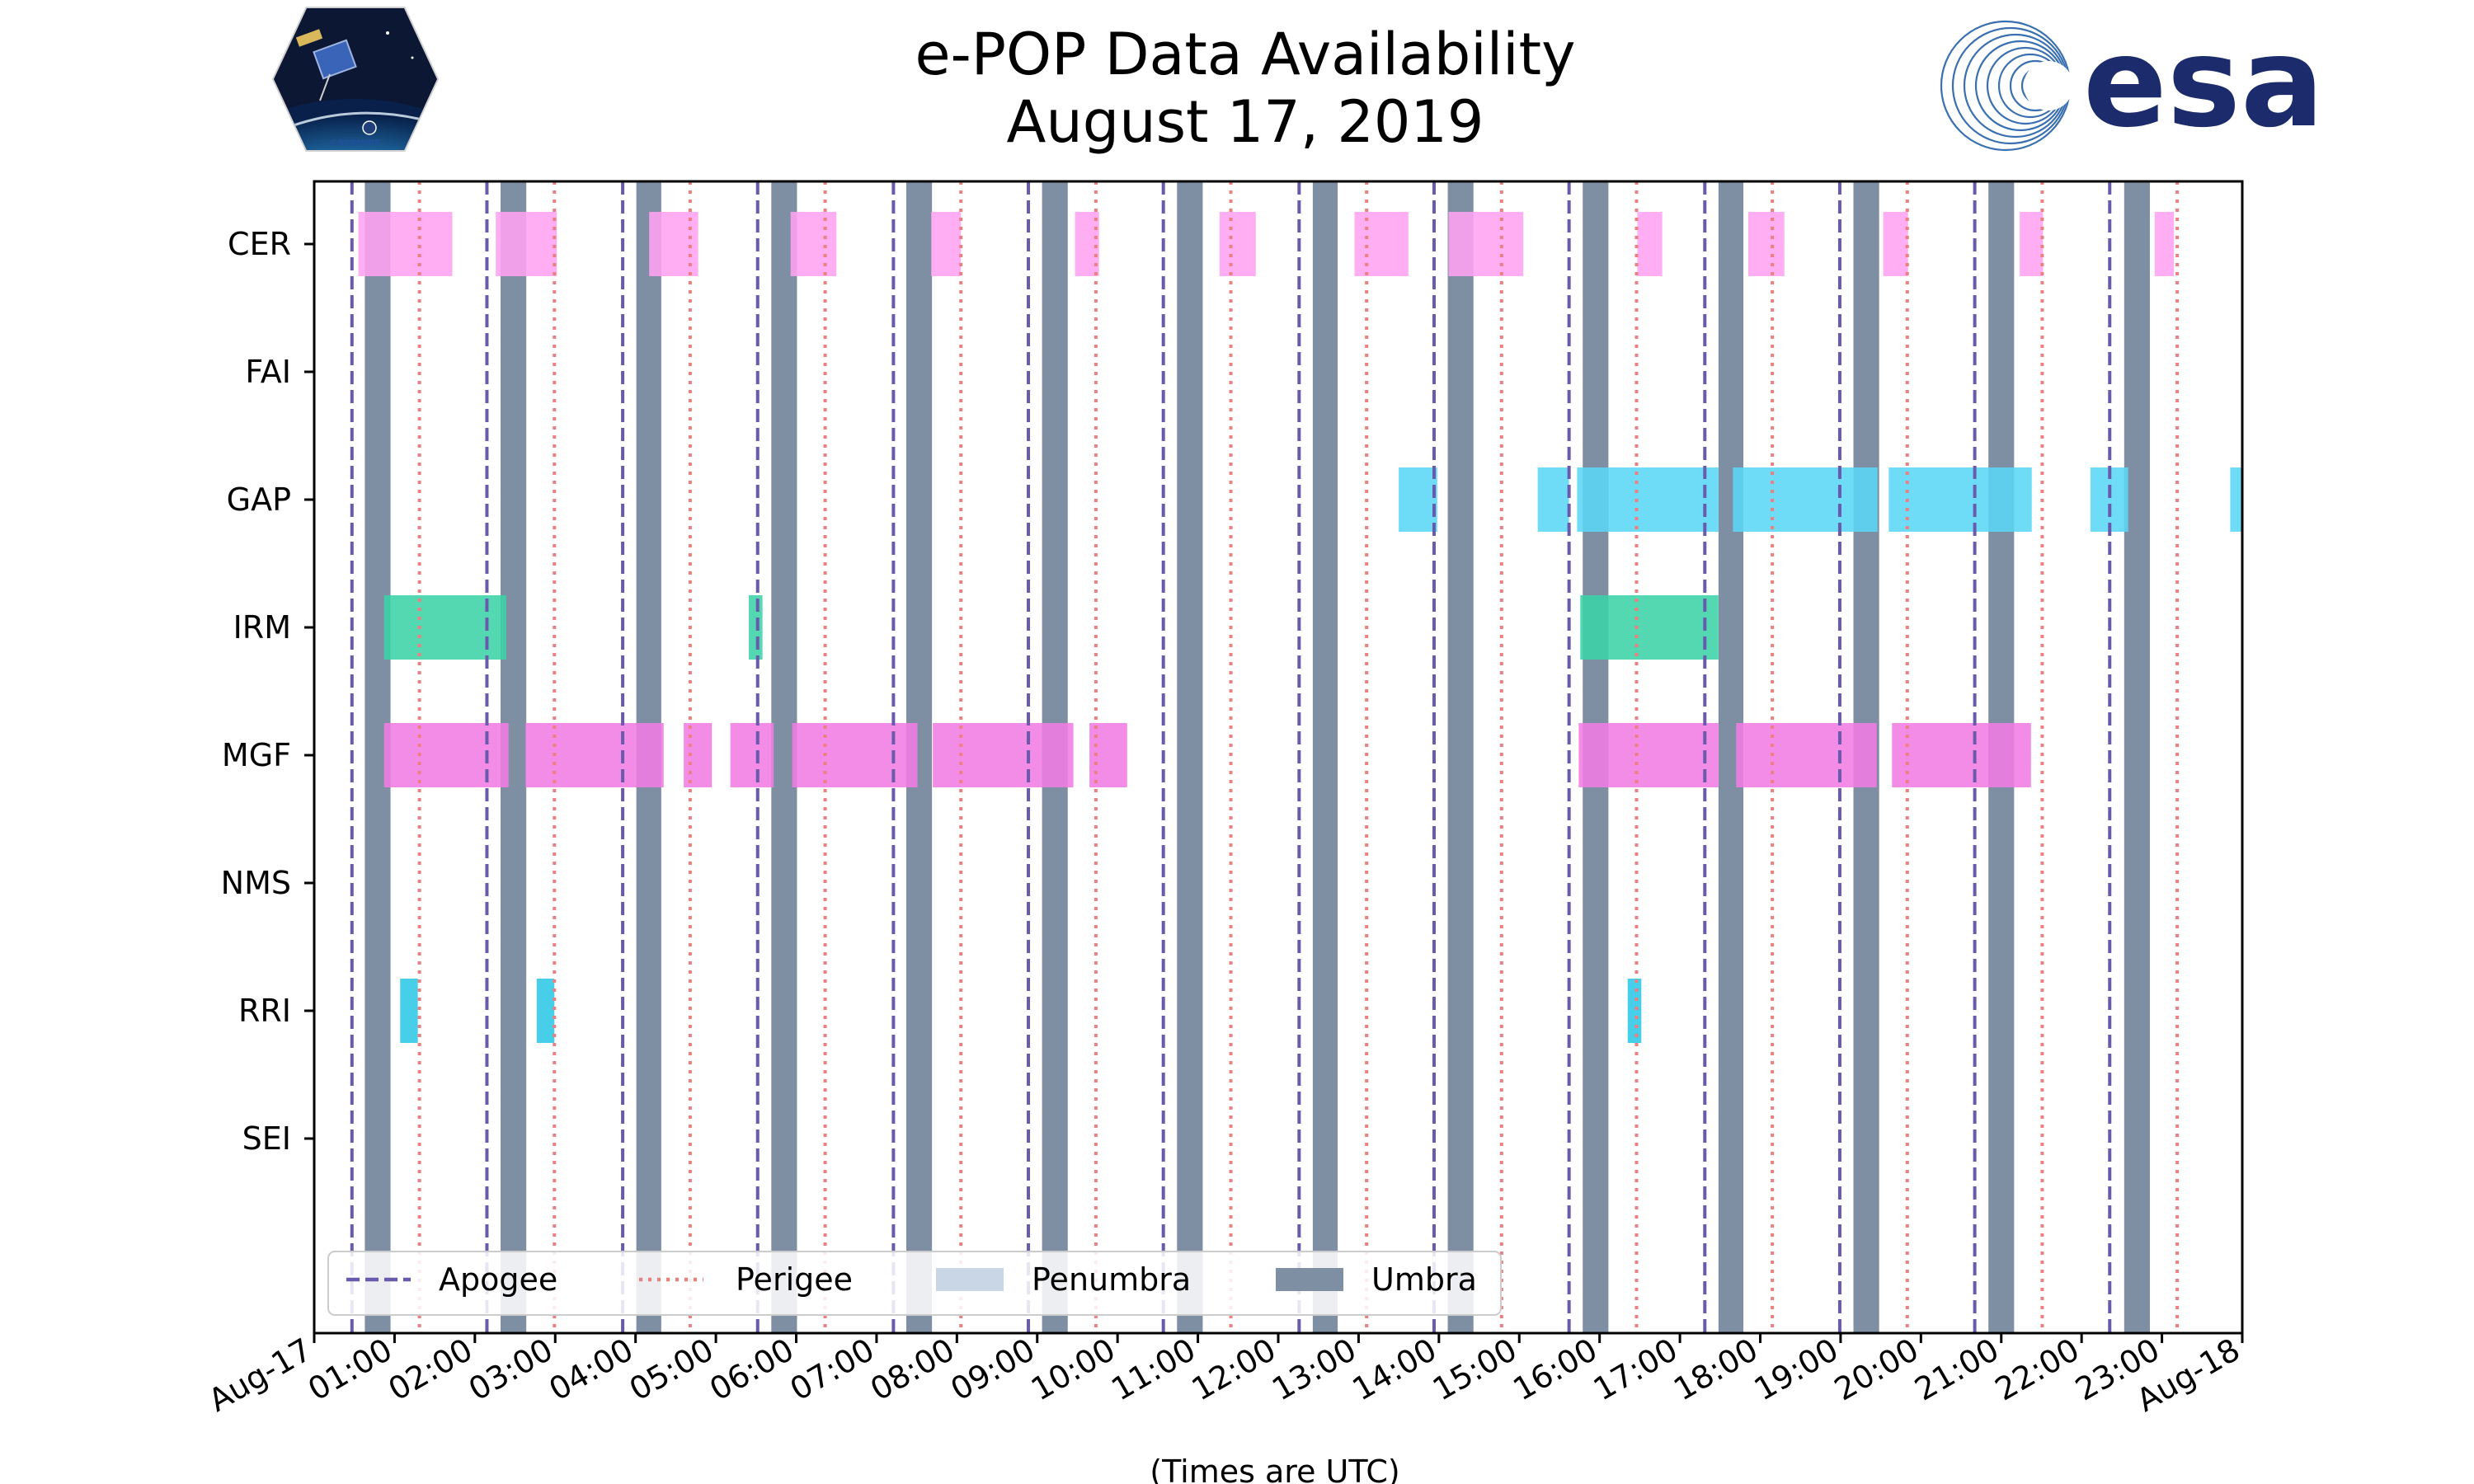 The width and height of the screenshot is (2474, 1484). What do you see at coordinates (1245, 54) in the screenshot?
I see `chart-title-line-1: e-POP Data Availability` at bounding box center [1245, 54].